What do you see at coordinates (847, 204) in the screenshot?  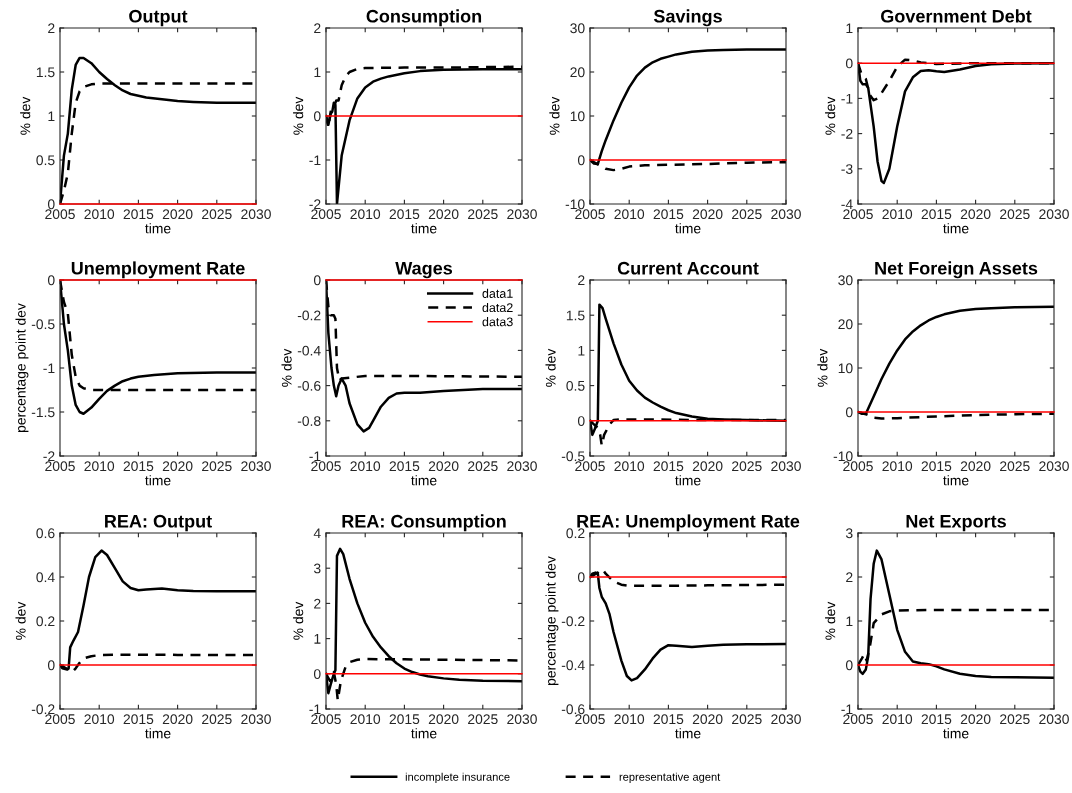 I see `y-tick-label: -4` at bounding box center [847, 204].